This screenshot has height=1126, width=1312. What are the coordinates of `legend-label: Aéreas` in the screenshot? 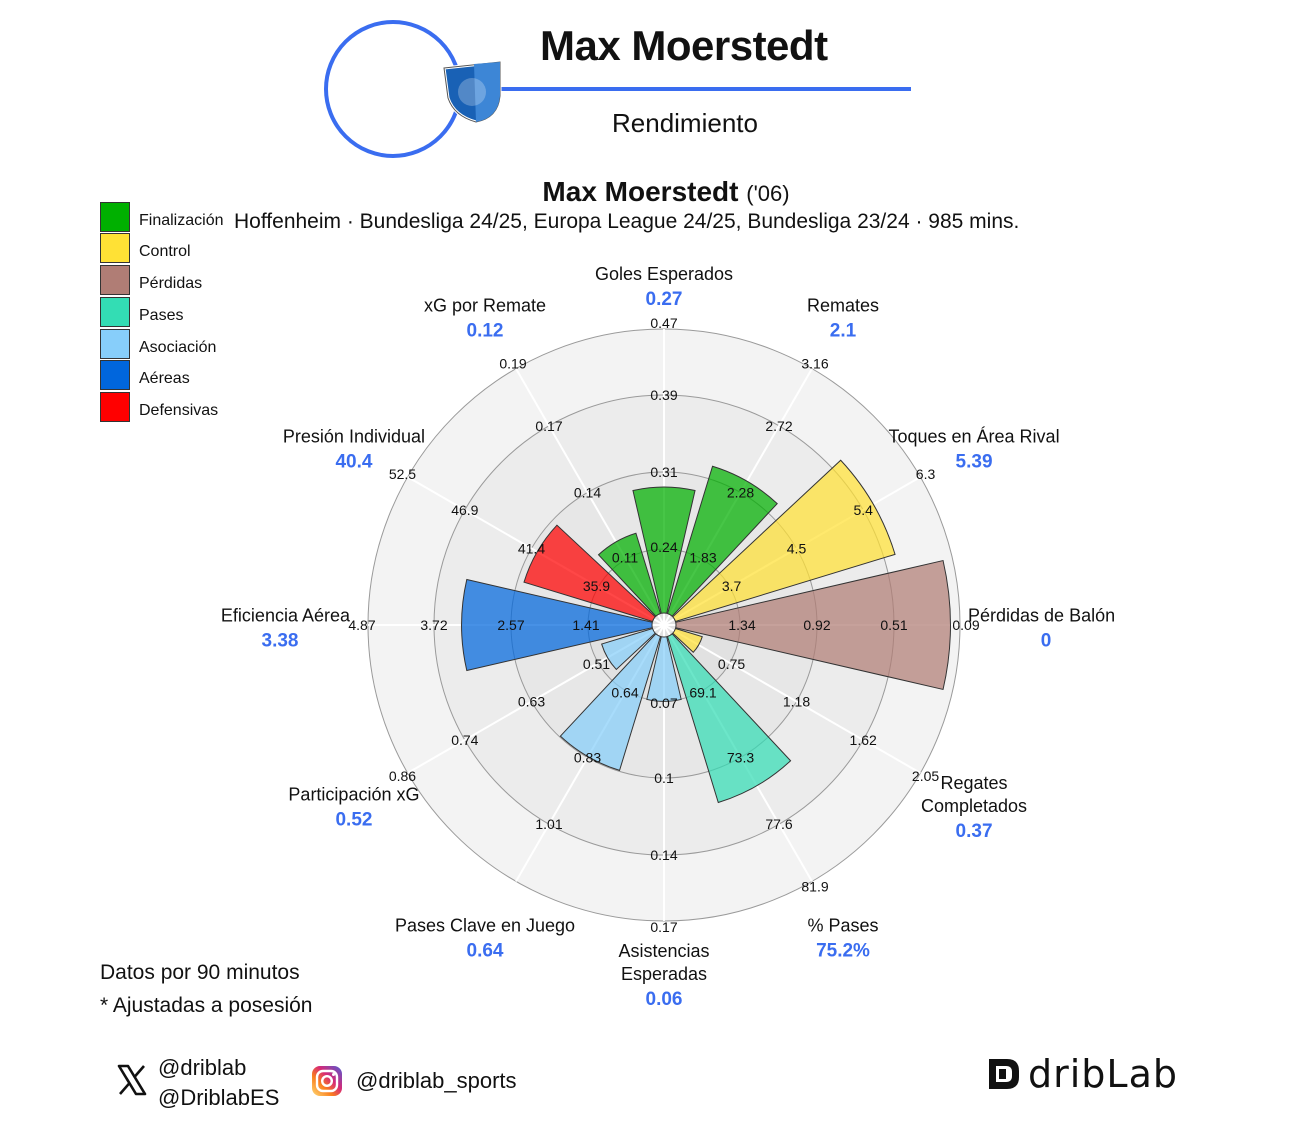 It's located at (164, 378).